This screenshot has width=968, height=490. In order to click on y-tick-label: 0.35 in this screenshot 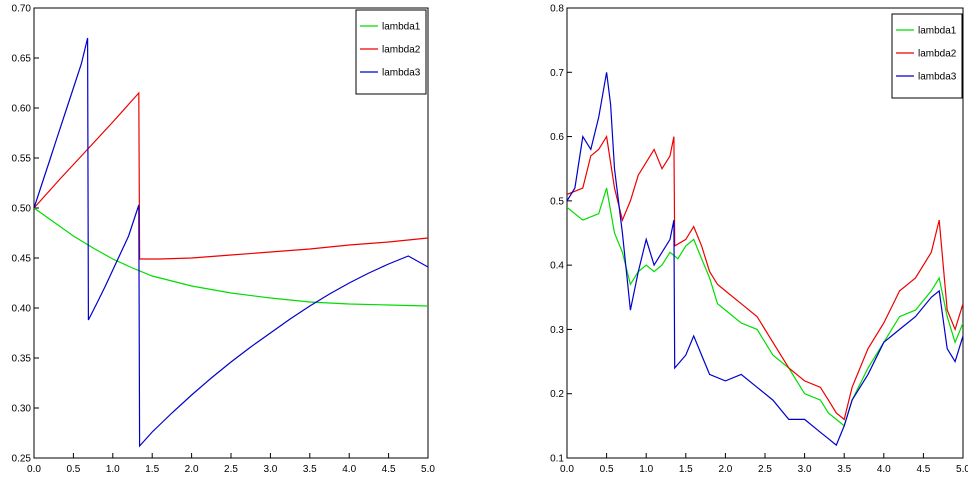, I will do `click(22, 359)`.